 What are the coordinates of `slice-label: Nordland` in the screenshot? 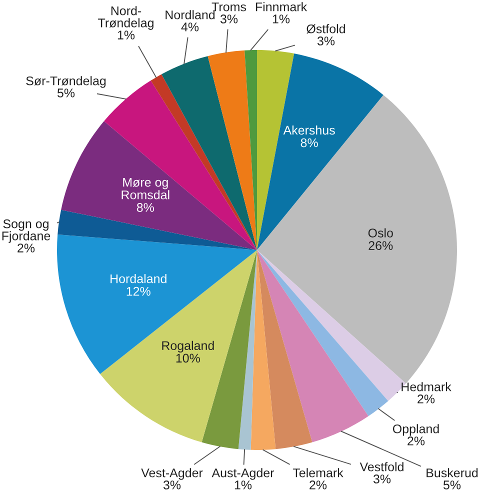 It's located at (190, 15).